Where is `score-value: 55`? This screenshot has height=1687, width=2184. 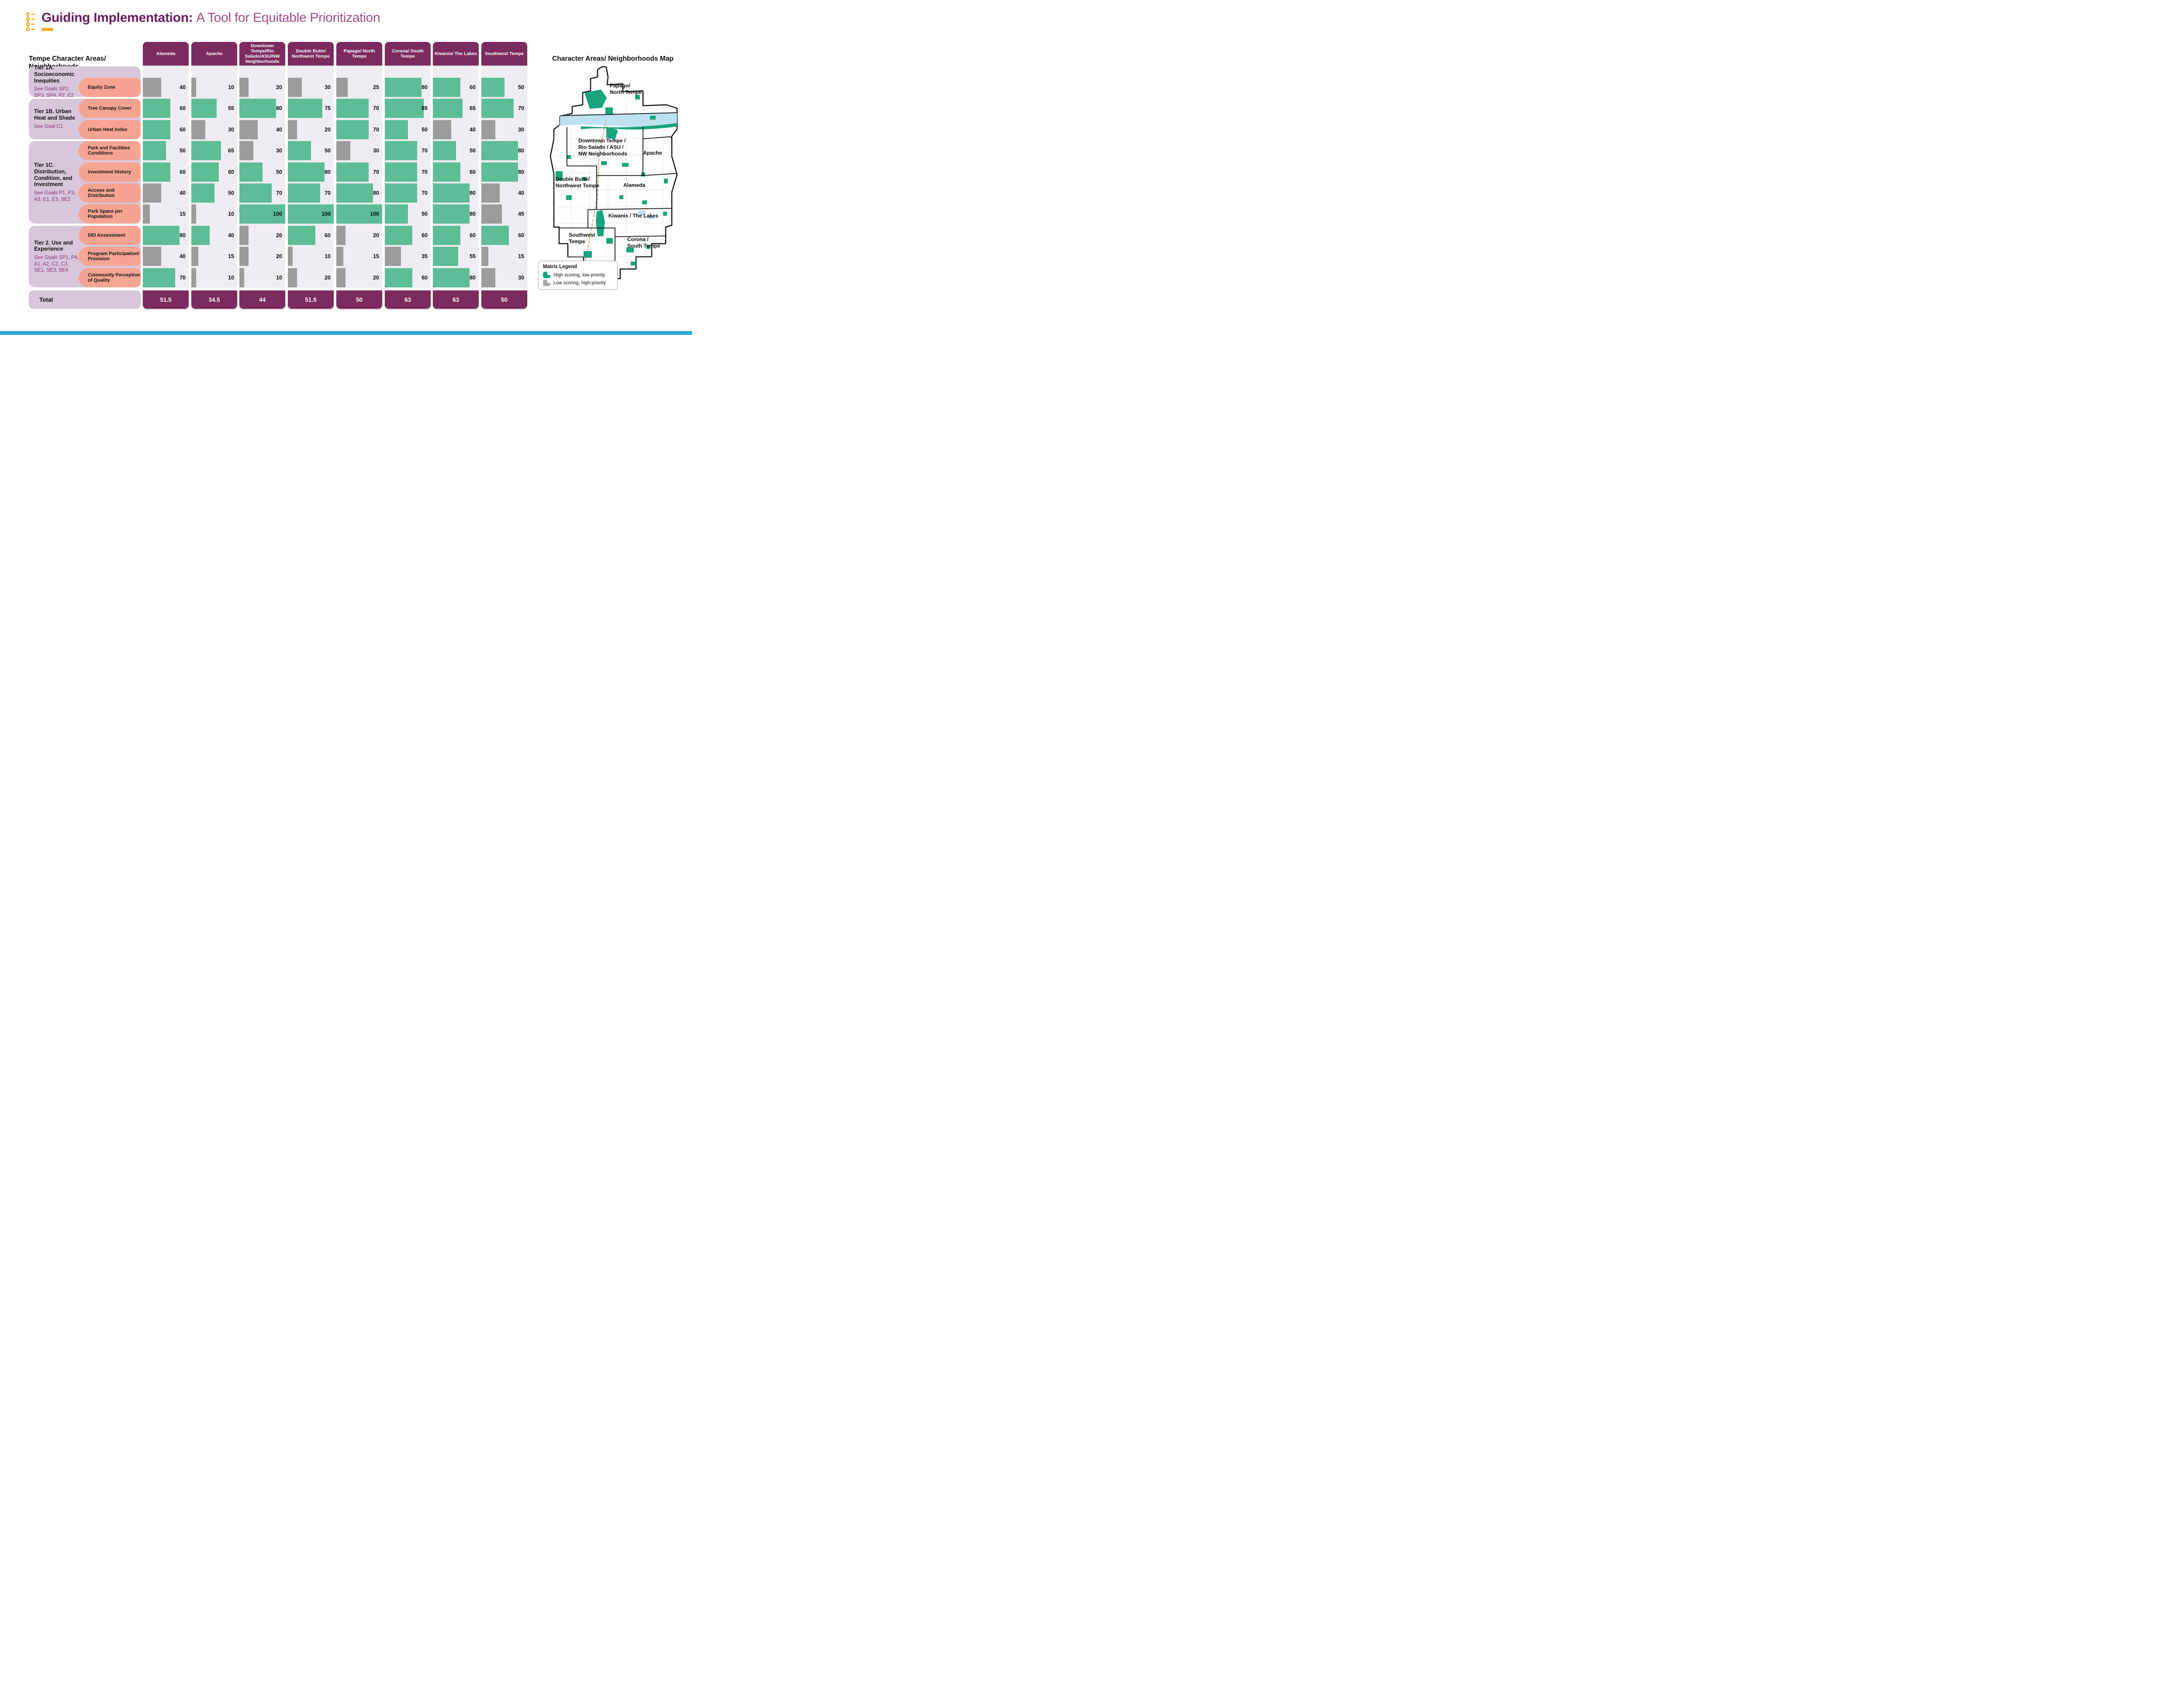 score-value: 55 is located at coordinates (473, 256).